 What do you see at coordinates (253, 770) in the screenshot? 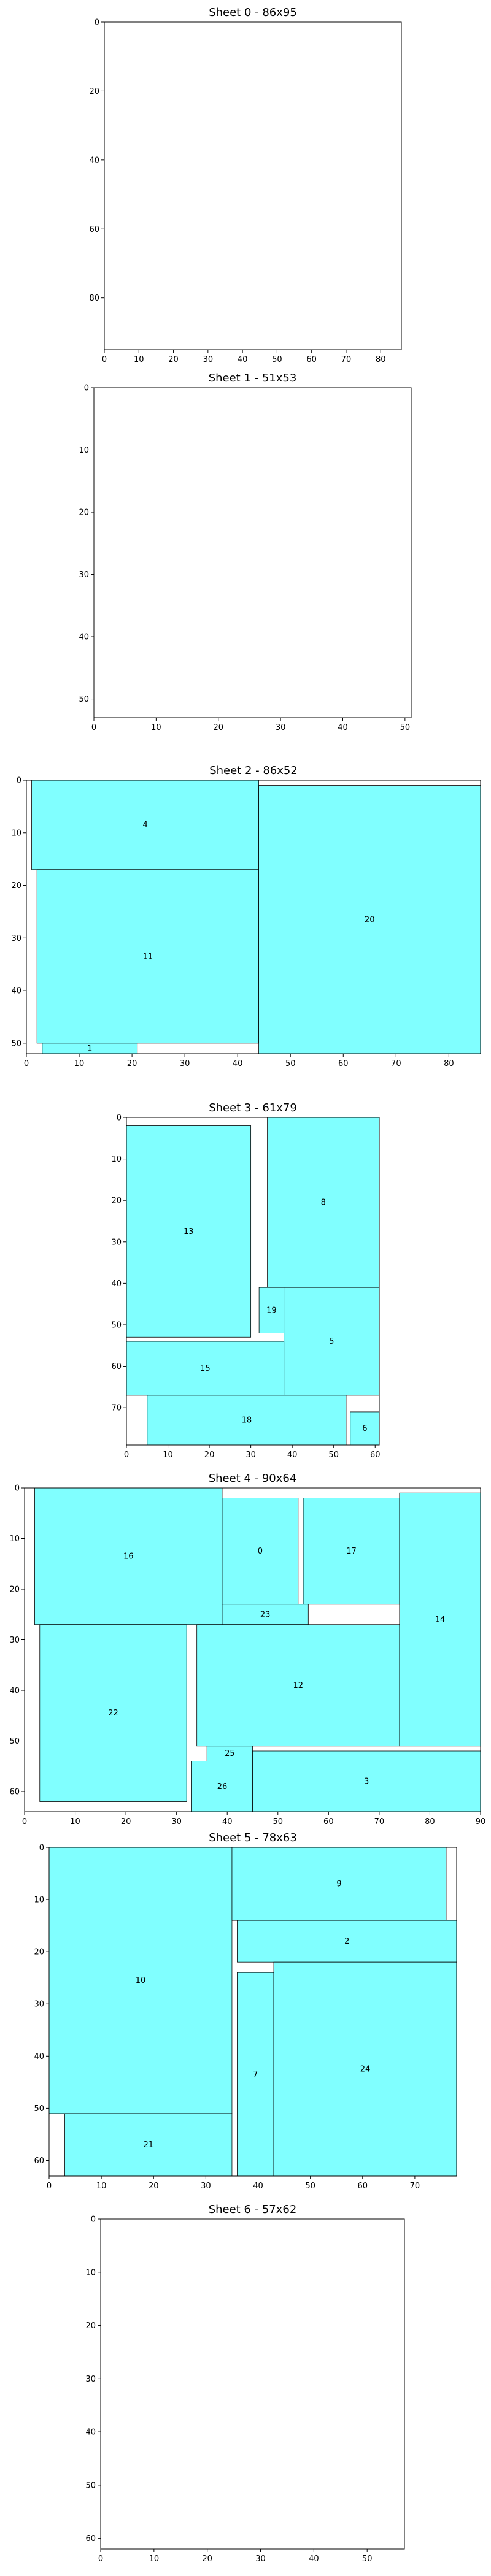
I see `sheet-title: Sheet 2 - 86x52` at bounding box center [253, 770].